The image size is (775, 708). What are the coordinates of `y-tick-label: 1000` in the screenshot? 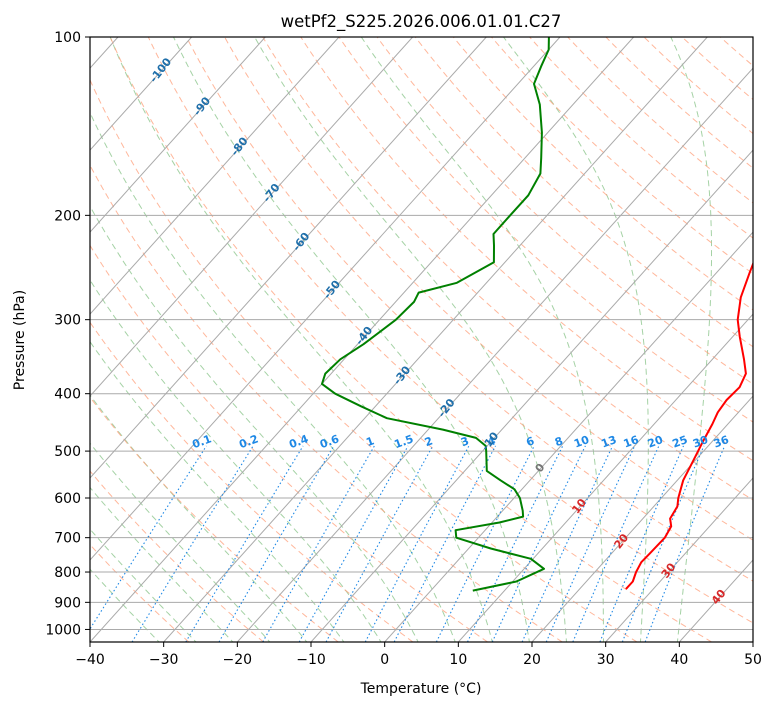 It's located at (63, 630).